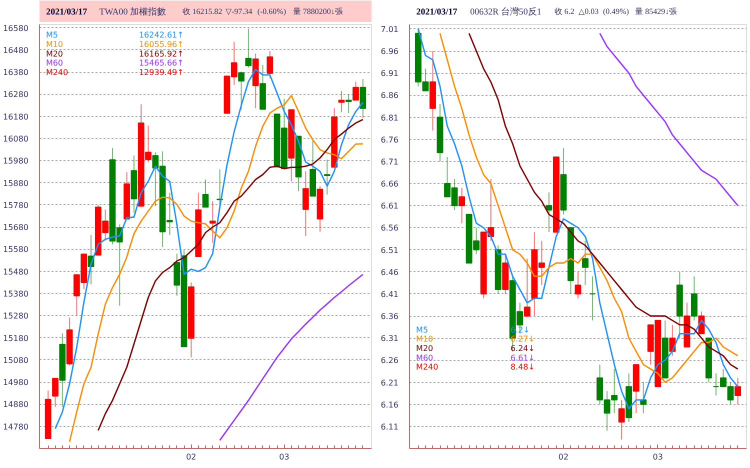 This screenshot has height=468, width=750. I want to click on text: ▽-97.34, so click(239, 11).